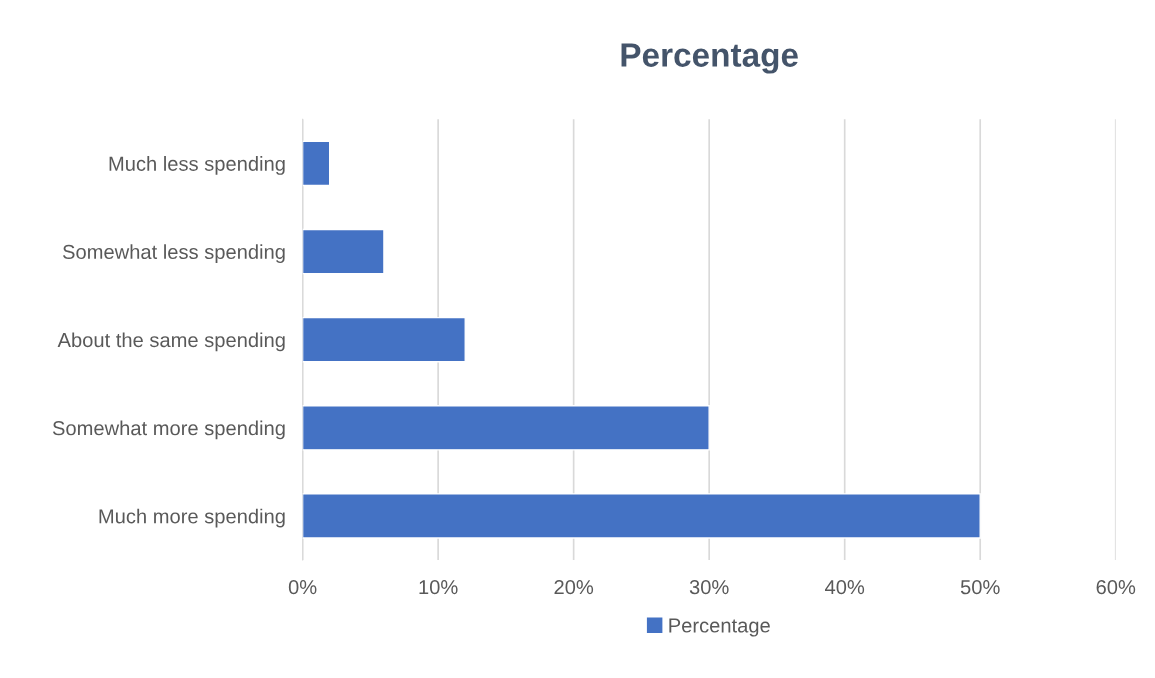 This screenshot has width=1155, height=678. I want to click on x-tick-label: 60%, so click(1116, 587).